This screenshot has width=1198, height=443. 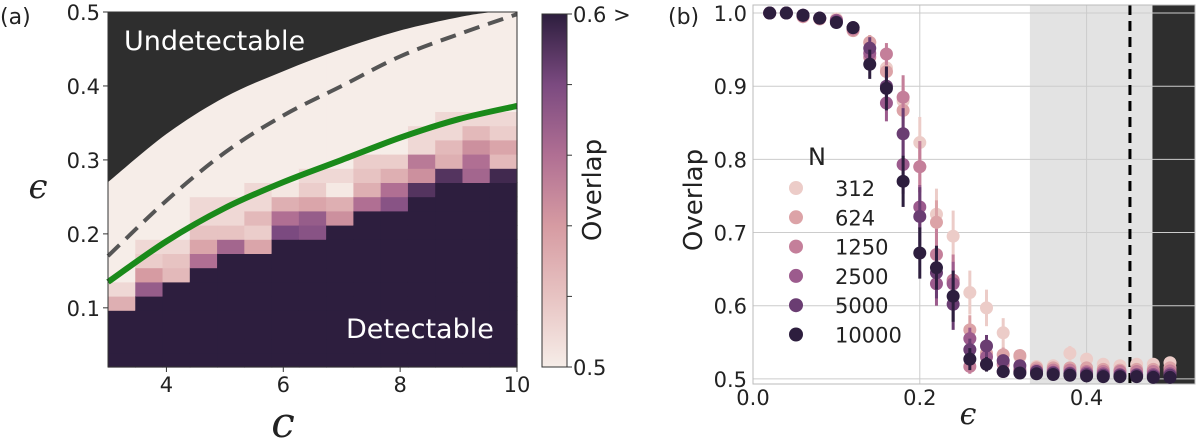 I want to click on y-tick-label-a: 0.5, so click(x=83, y=13).